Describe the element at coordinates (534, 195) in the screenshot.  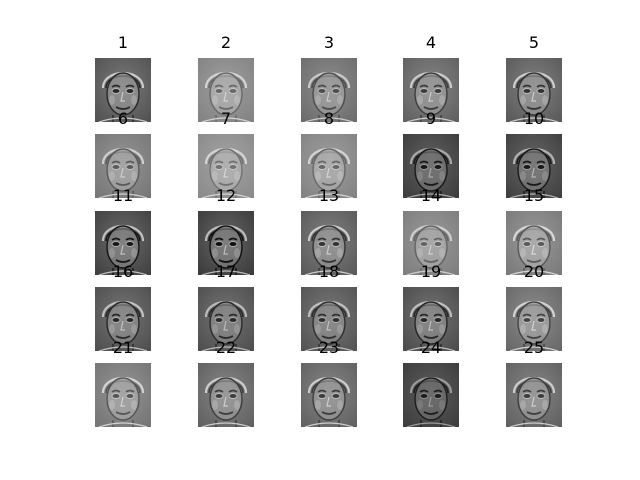
I see `panel-title-15: 15` at that location.